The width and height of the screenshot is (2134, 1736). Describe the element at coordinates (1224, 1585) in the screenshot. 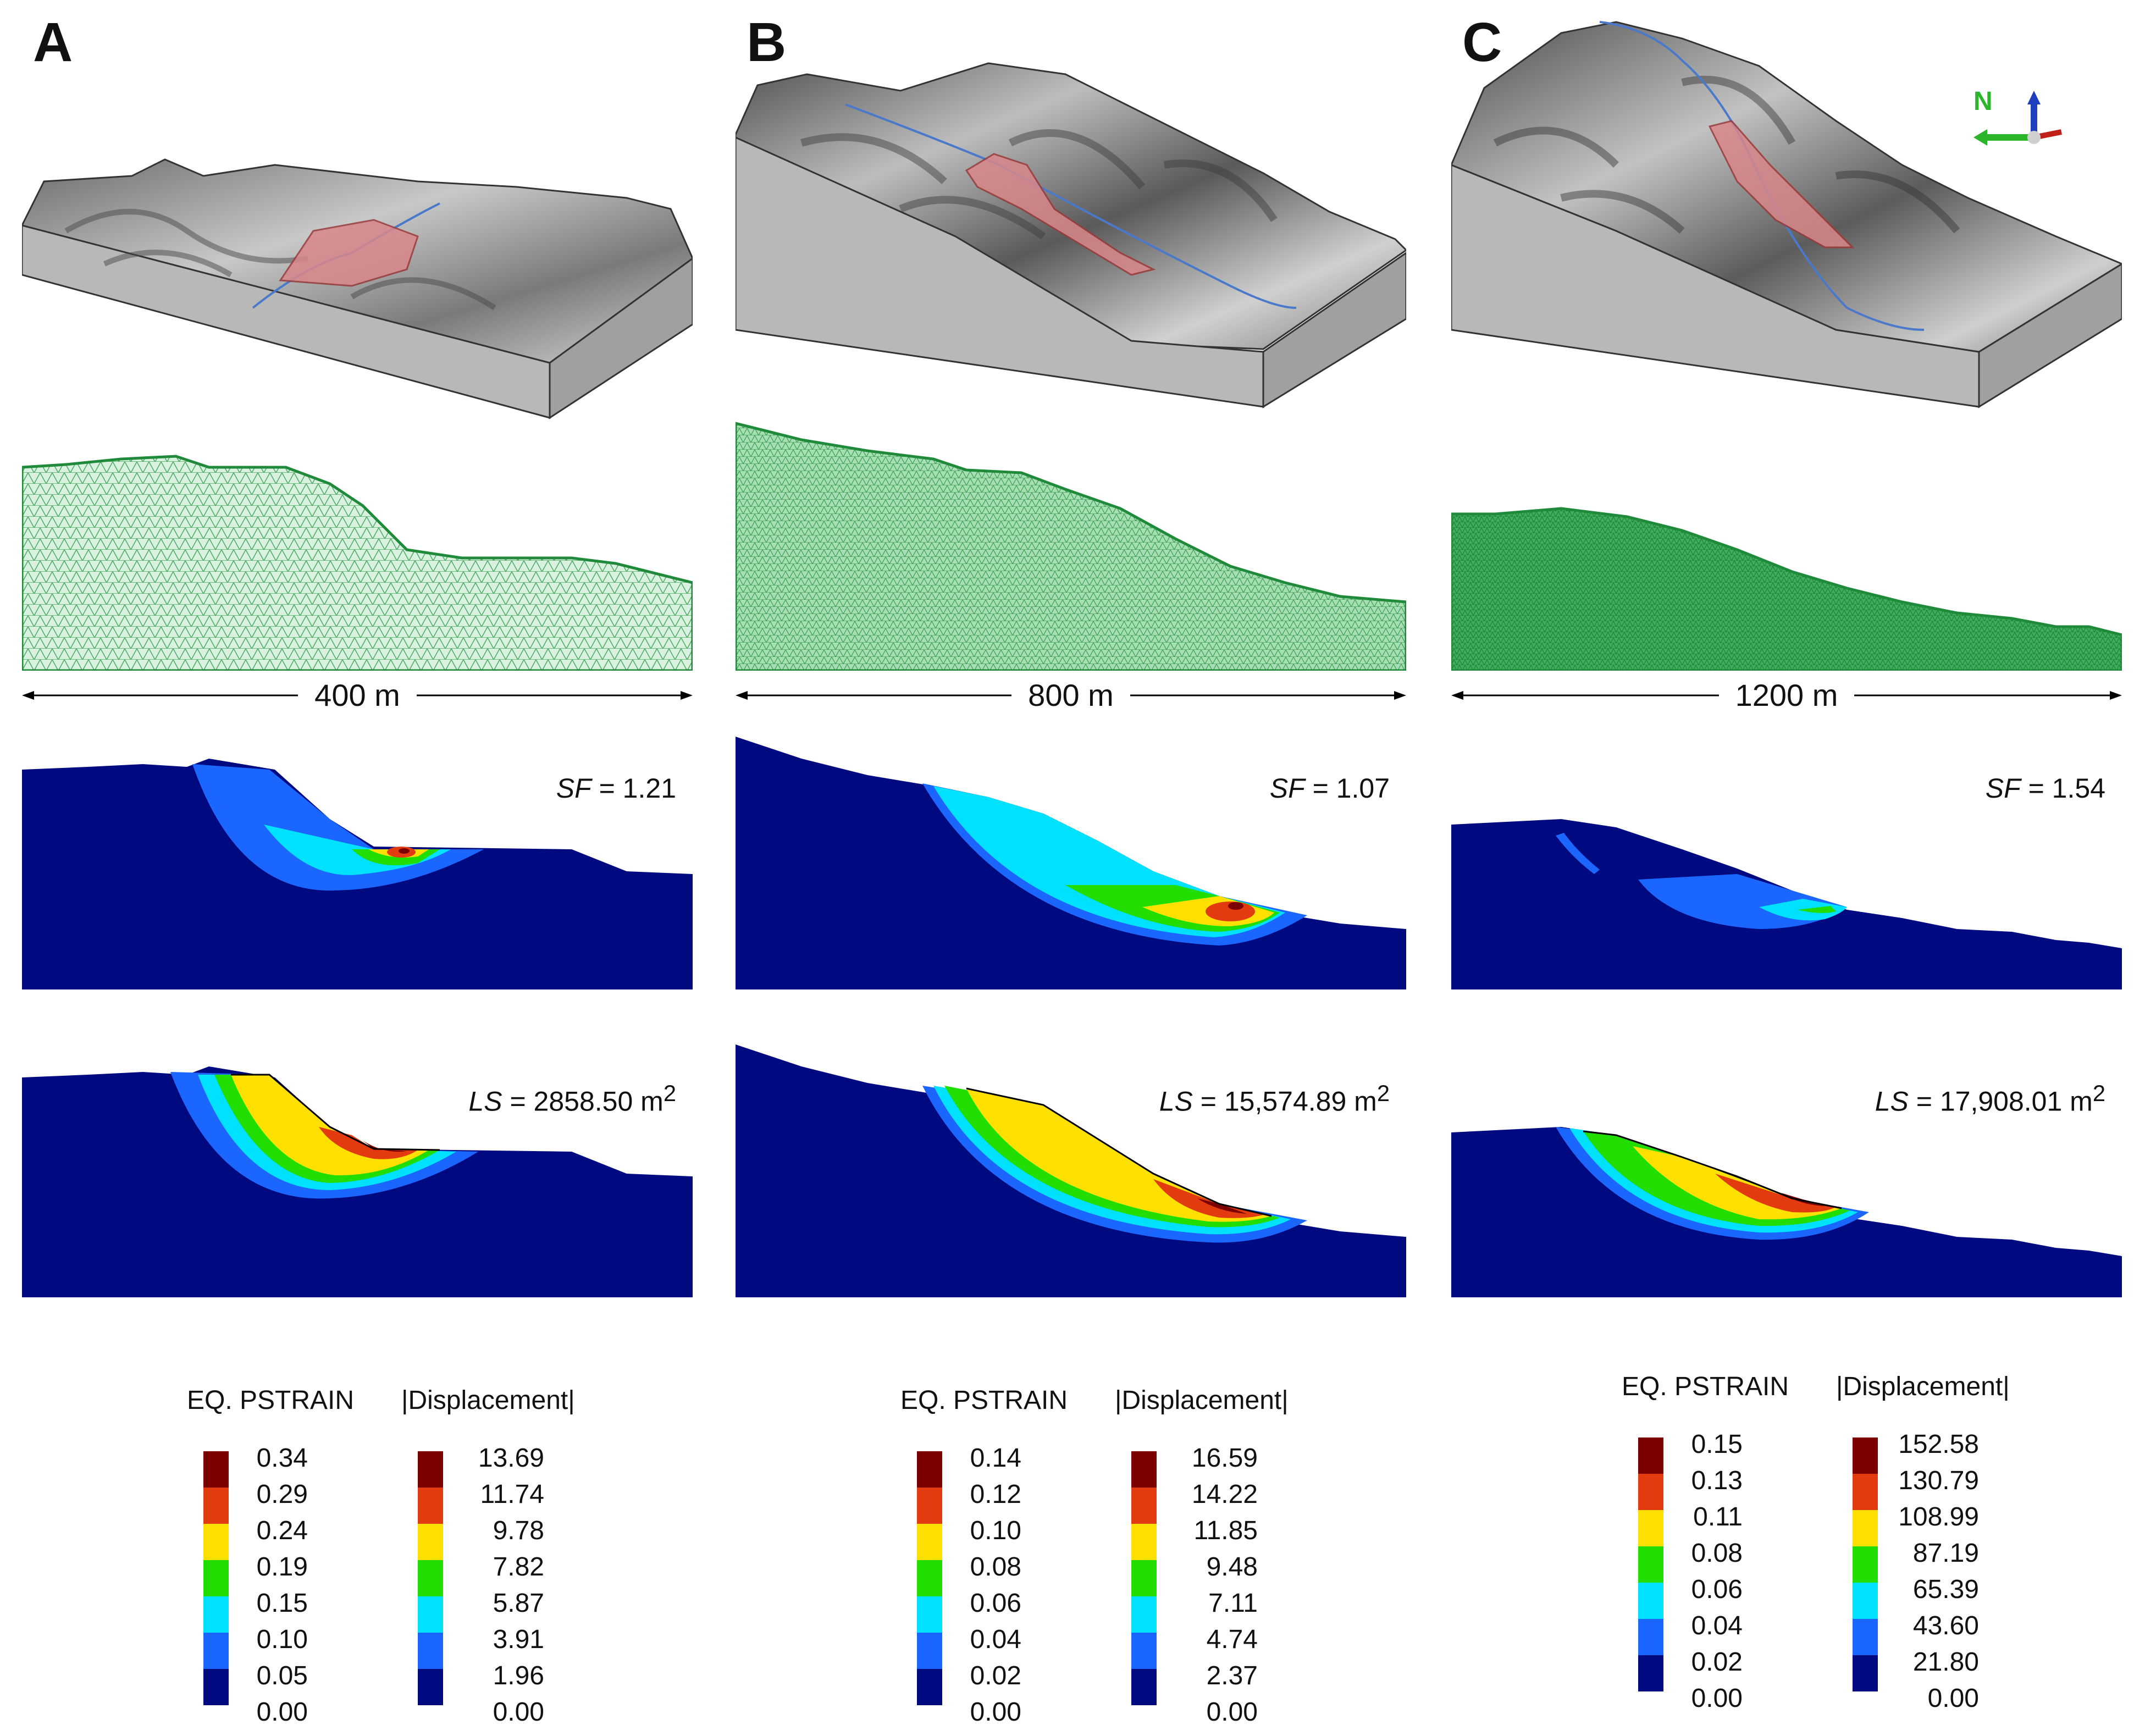

I see `displacement-values: 16.59 14.22 11.85 9.48 7.11 4.74 2.37 0.00` at that location.